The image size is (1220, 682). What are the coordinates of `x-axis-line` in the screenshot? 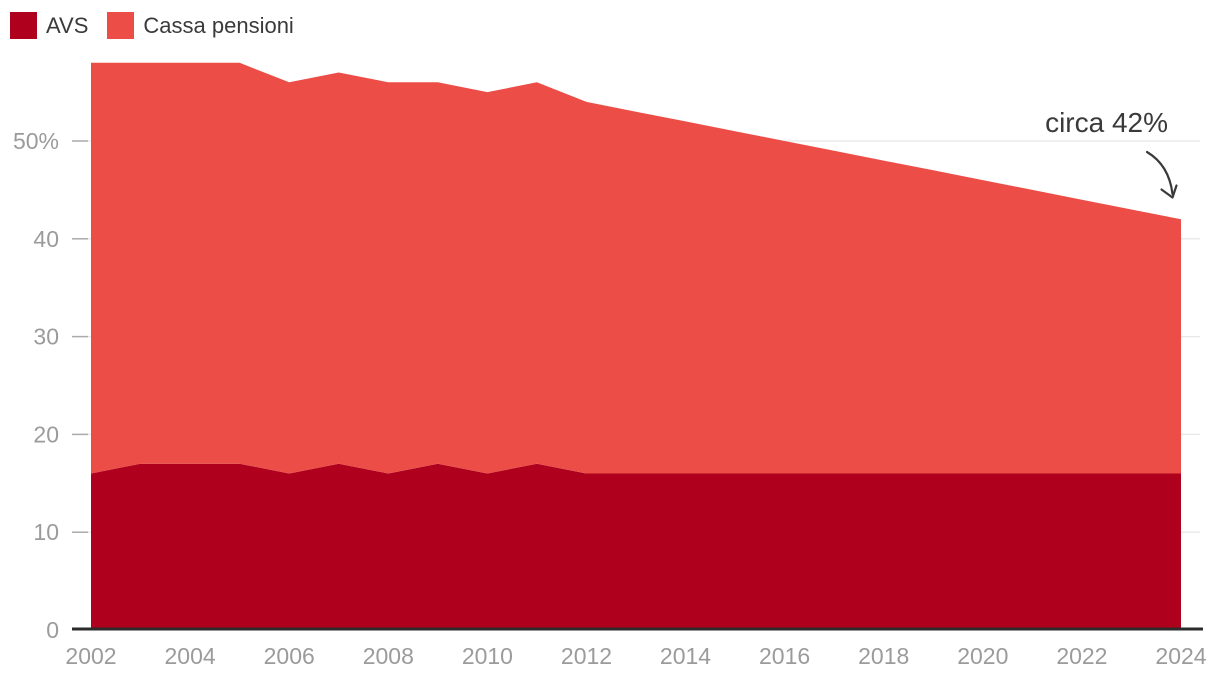 It's located at (637, 629).